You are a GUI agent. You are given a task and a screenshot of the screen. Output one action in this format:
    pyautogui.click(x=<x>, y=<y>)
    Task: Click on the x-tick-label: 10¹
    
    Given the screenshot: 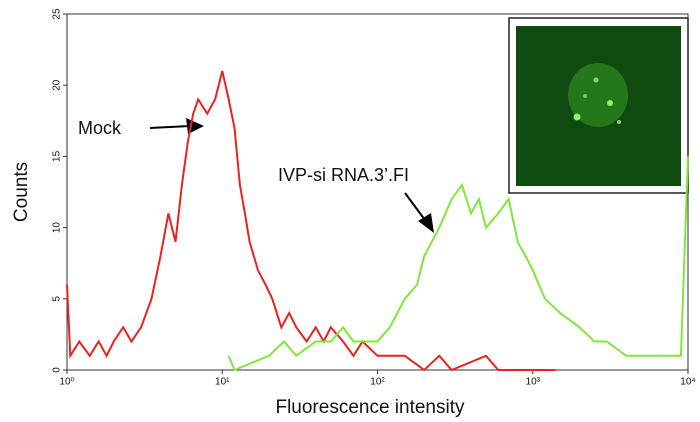 What is the action you would take?
    pyautogui.click(x=222, y=382)
    